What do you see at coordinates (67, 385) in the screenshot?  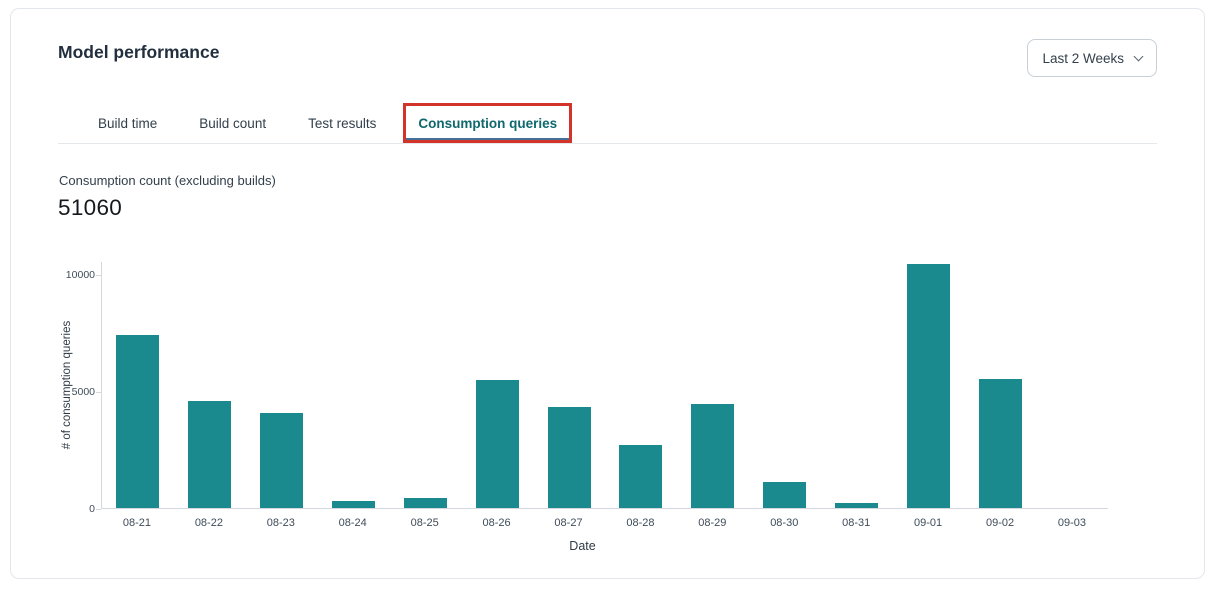 I see `y-axis-title: # of consumption queries` at bounding box center [67, 385].